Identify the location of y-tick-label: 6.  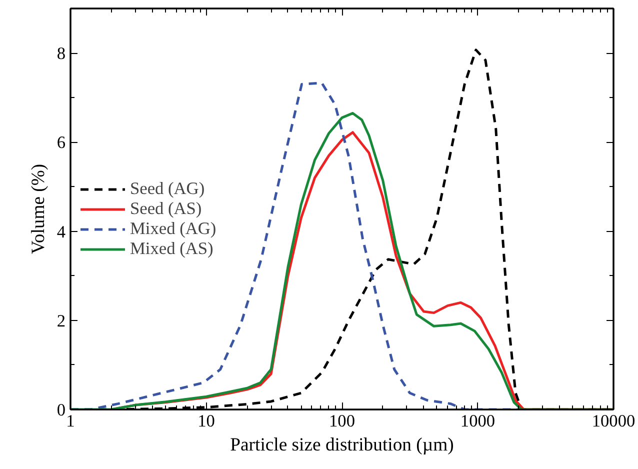
(61, 142).